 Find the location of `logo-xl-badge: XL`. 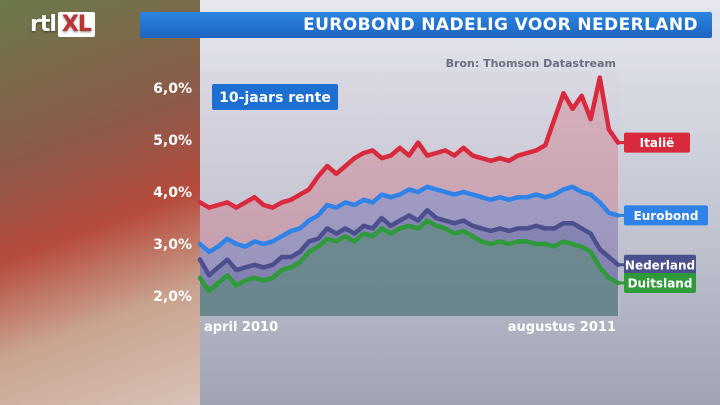

logo-xl-badge: XL is located at coordinates (76, 24).